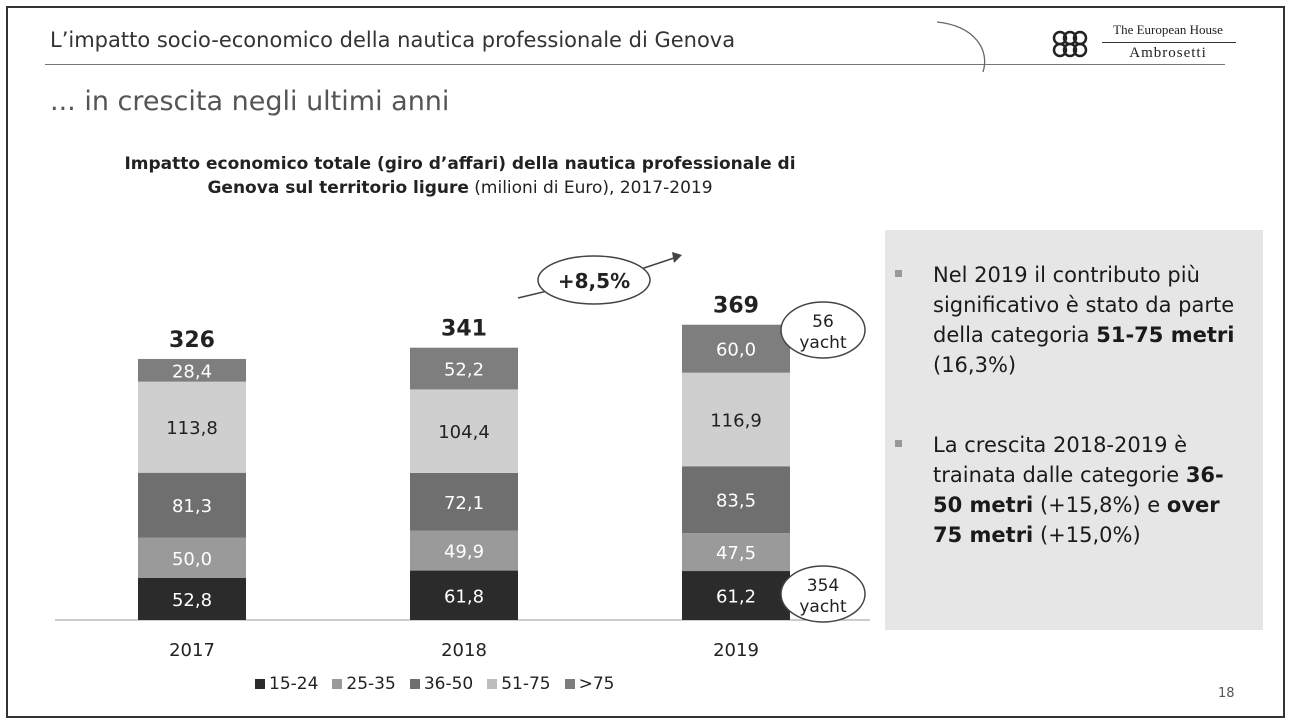 The height and width of the screenshot is (726, 1293). Describe the element at coordinates (961, 47) in the screenshot. I see `header-curve-decoration` at that location.